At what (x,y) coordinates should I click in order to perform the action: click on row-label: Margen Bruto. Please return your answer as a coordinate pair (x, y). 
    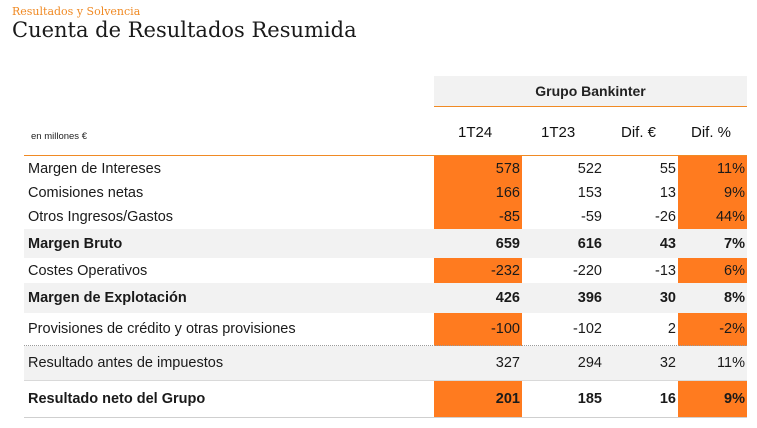
    Looking at the image, I should click on (75, 243).